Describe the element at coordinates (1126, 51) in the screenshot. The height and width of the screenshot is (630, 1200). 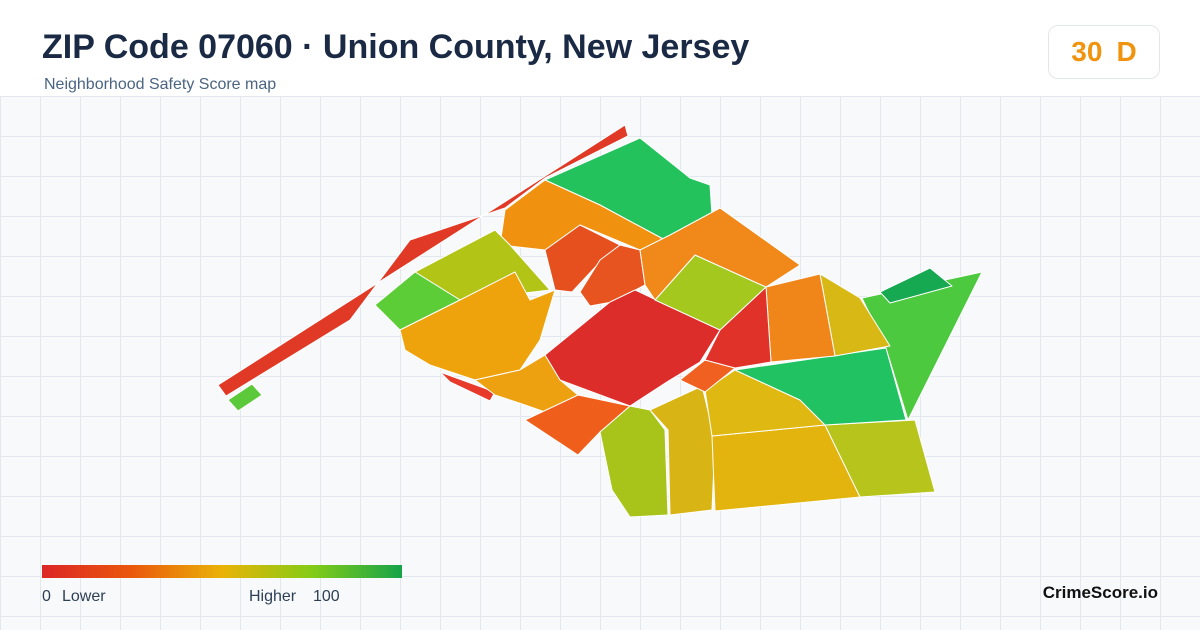
I see `grade: D` at that location.